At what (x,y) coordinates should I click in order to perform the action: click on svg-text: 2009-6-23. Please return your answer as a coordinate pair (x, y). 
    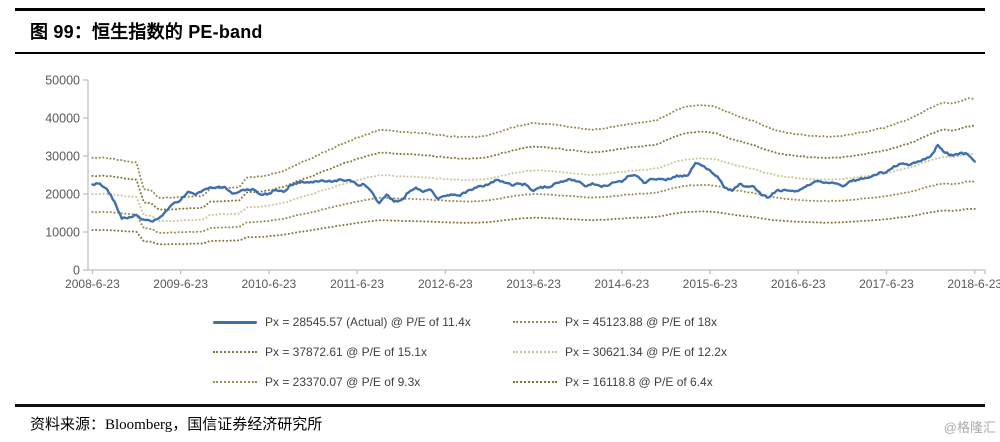
    Looking at the image, I should click on (180, 284).